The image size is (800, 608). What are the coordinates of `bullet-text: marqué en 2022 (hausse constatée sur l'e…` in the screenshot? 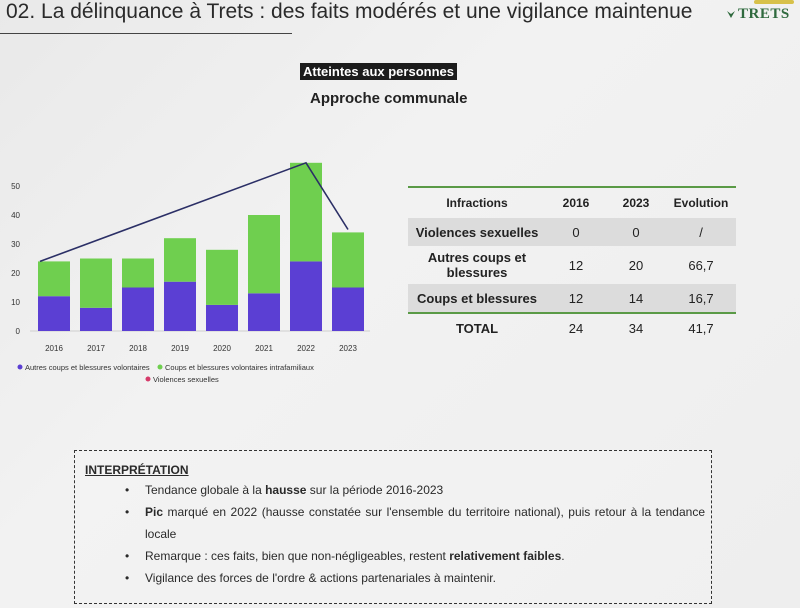 It's located at (425, 523).